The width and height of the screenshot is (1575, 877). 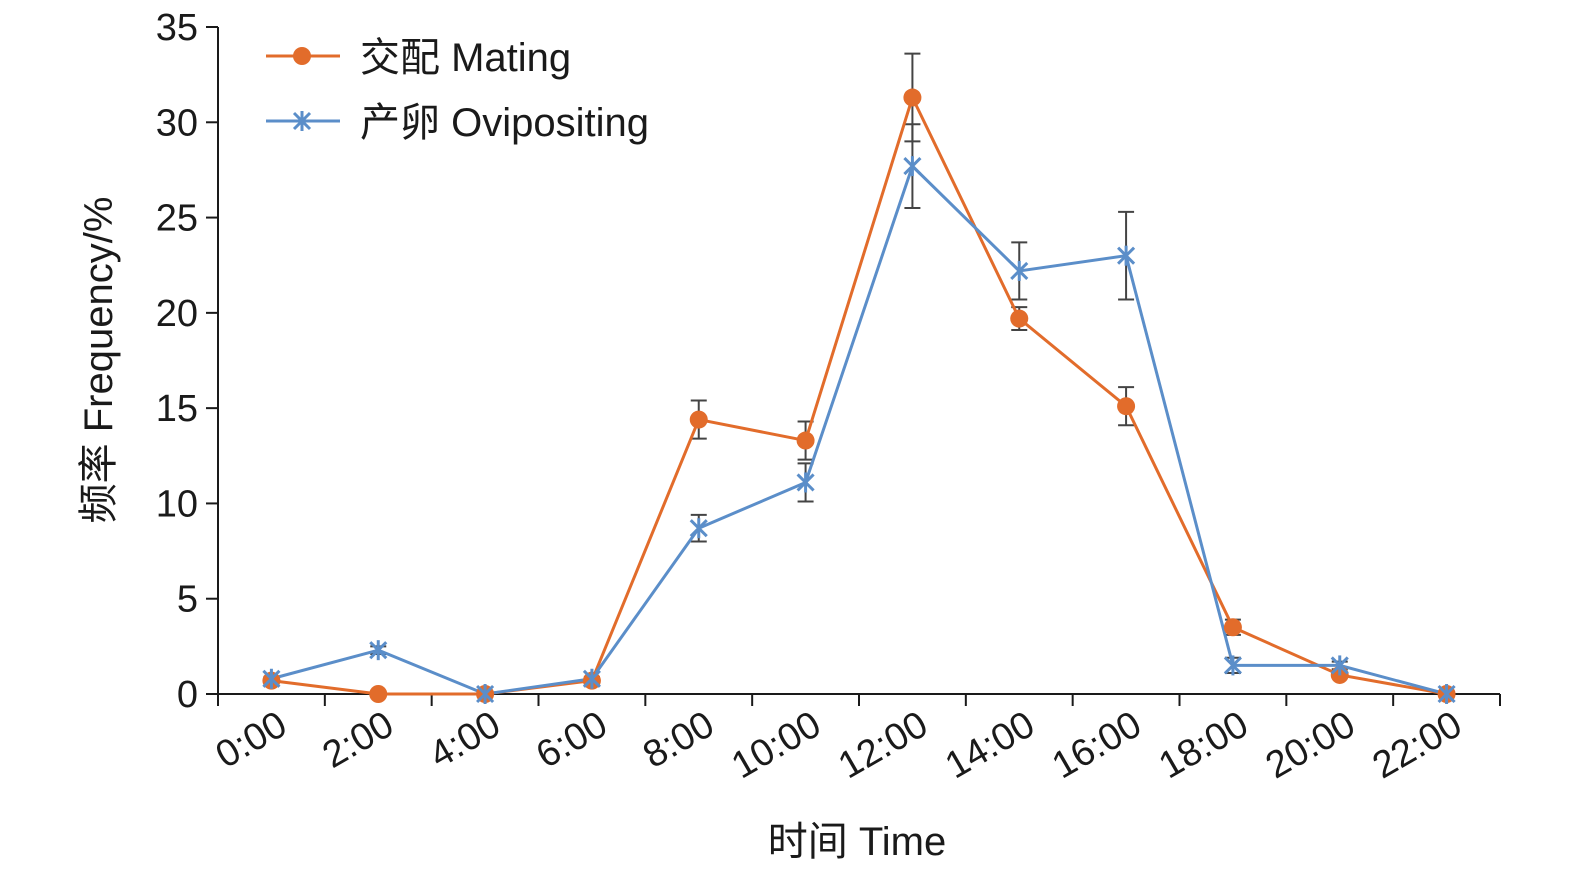 I want to click on legend-label-ovipositing: 产卵 Ovipositing, so click(x=504, y=123).